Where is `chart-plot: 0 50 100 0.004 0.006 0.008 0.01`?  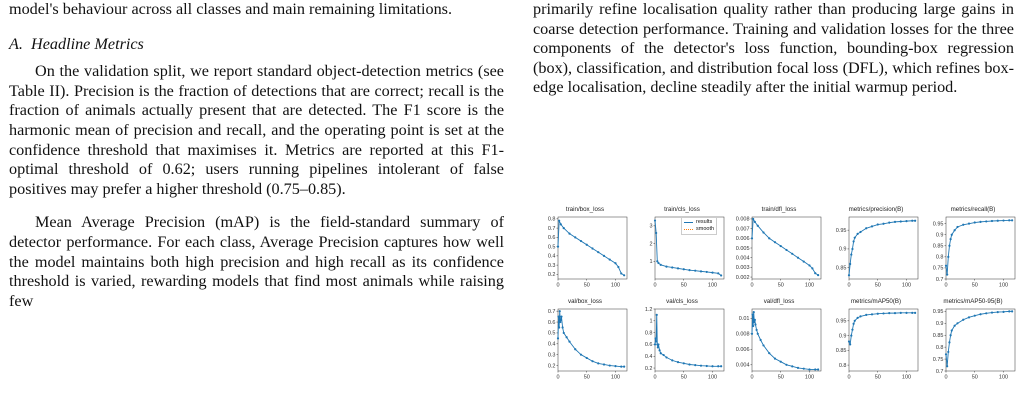
chart-plot: 0 50 100 0.004 0.006 0.008 0.01 is located at coordinates (779, 344).